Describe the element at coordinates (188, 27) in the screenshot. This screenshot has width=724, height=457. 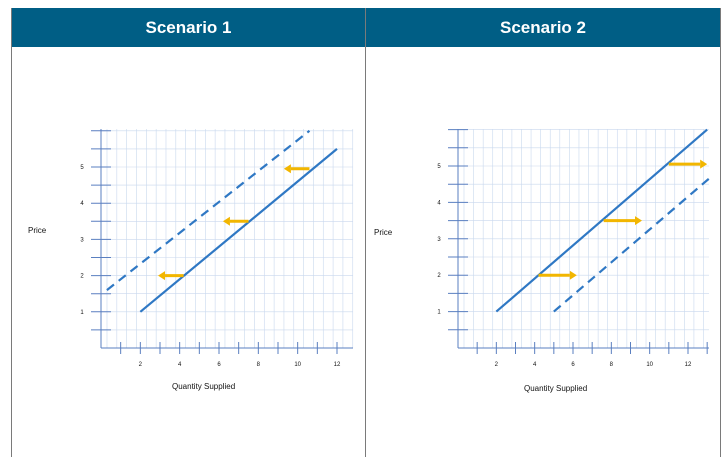
I see `scenario-1-header: Scenario 1` at that location.